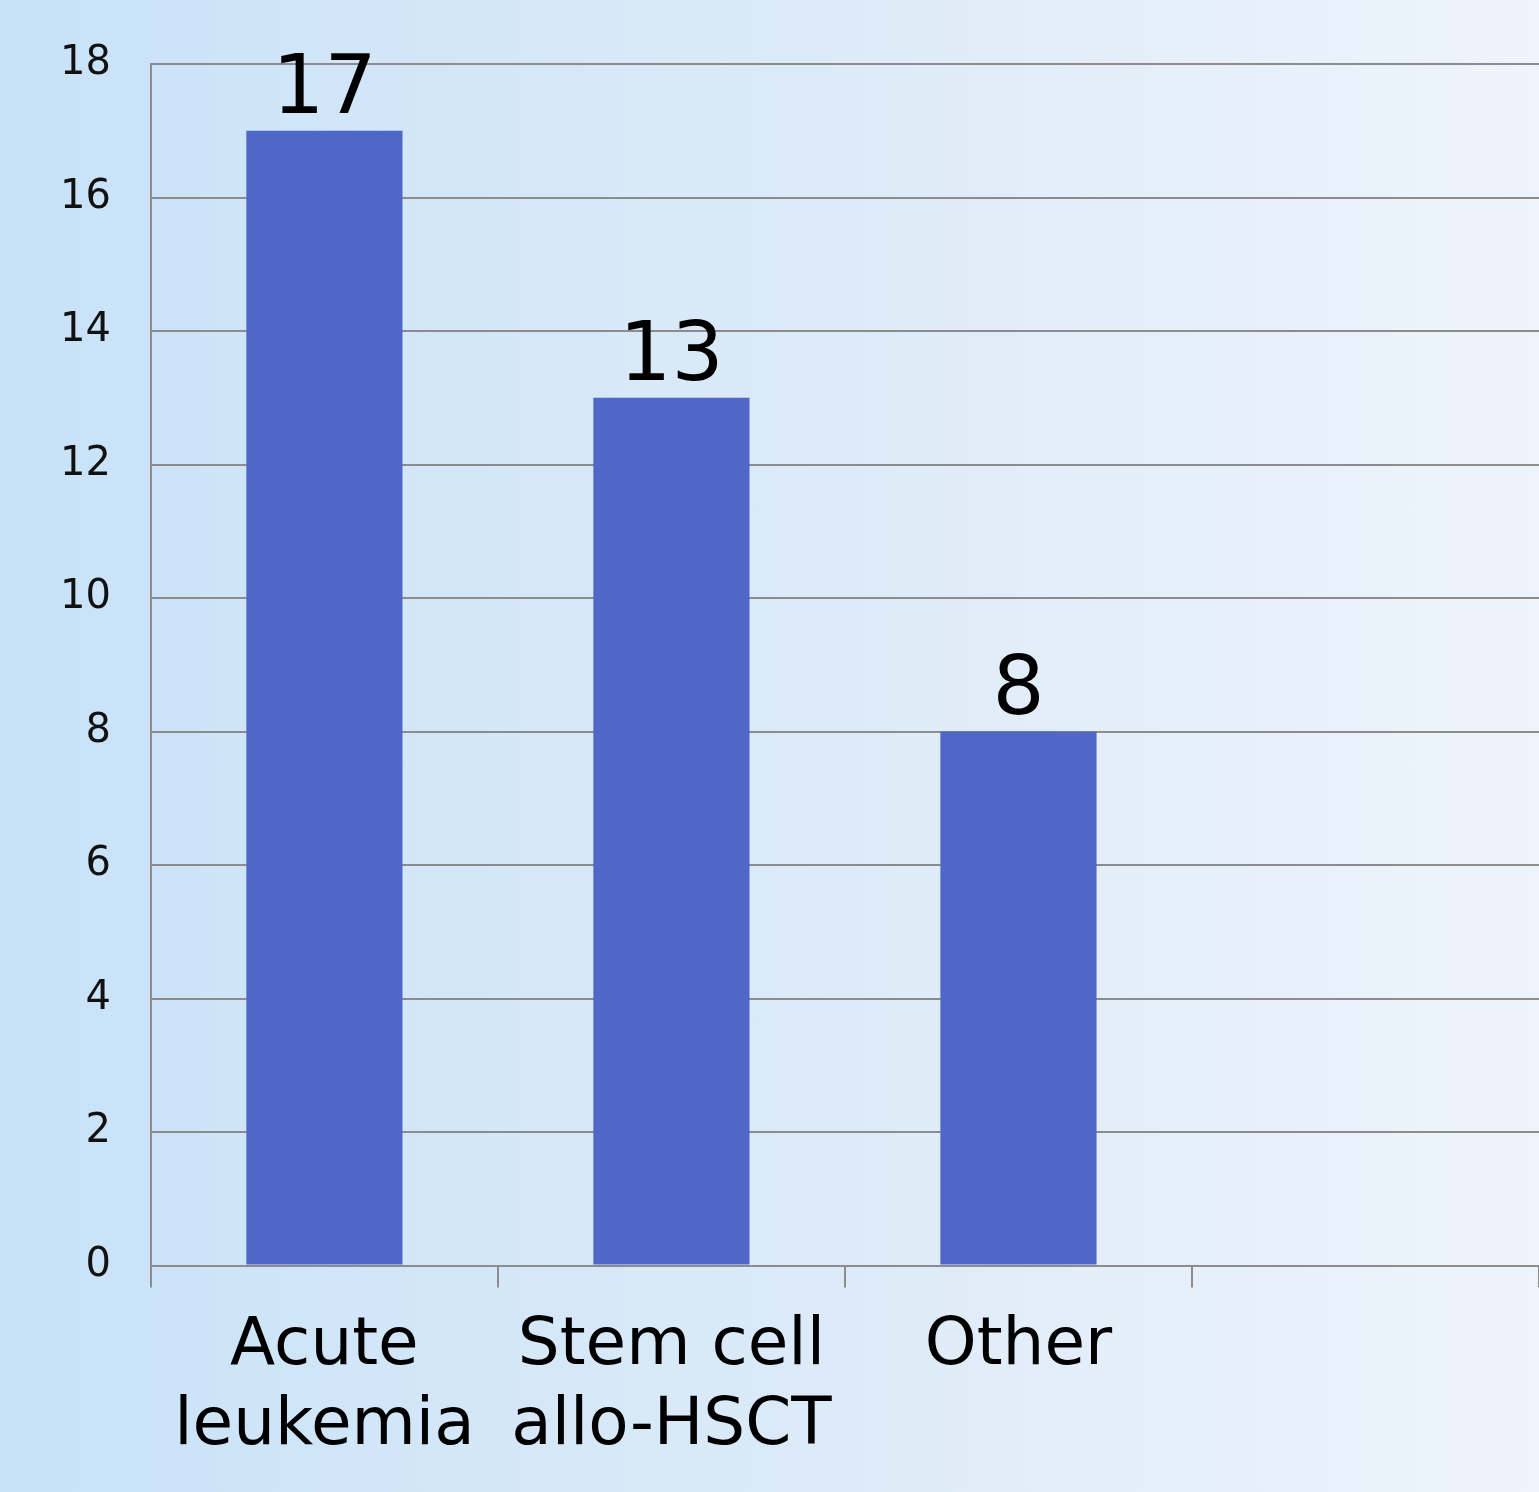  Describe the element at coordinates (98, 861) in the screenshot. I see `y-tick-label: 6` at that location.